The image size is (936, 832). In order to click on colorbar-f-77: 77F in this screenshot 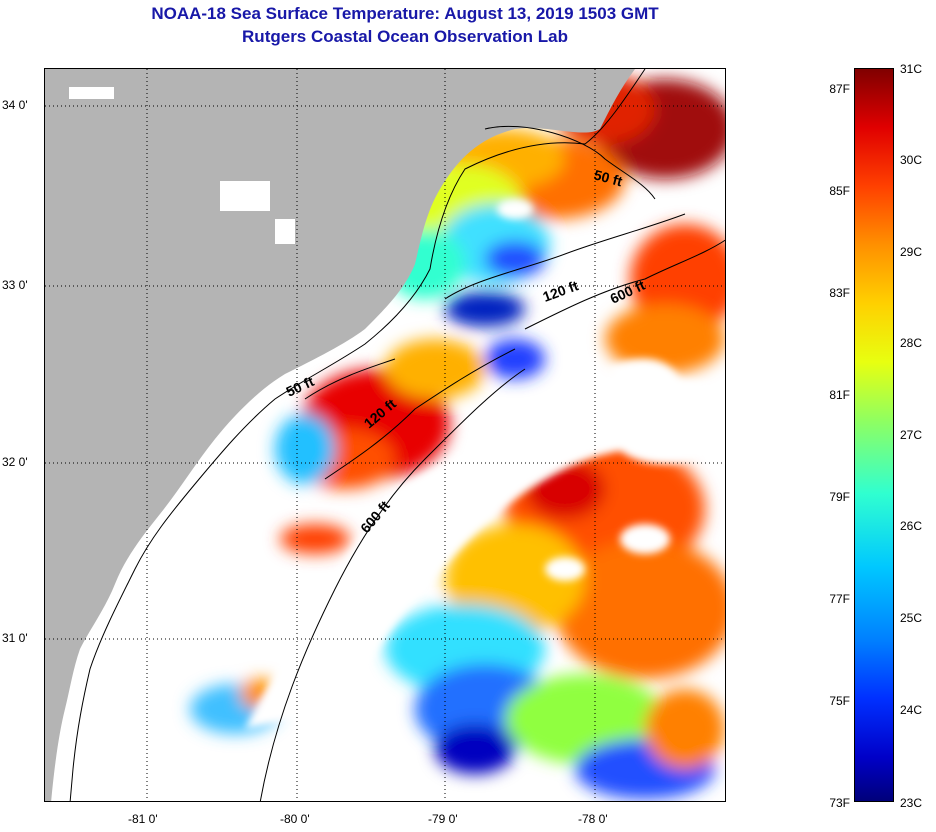, I will do `click(839, 599)`.